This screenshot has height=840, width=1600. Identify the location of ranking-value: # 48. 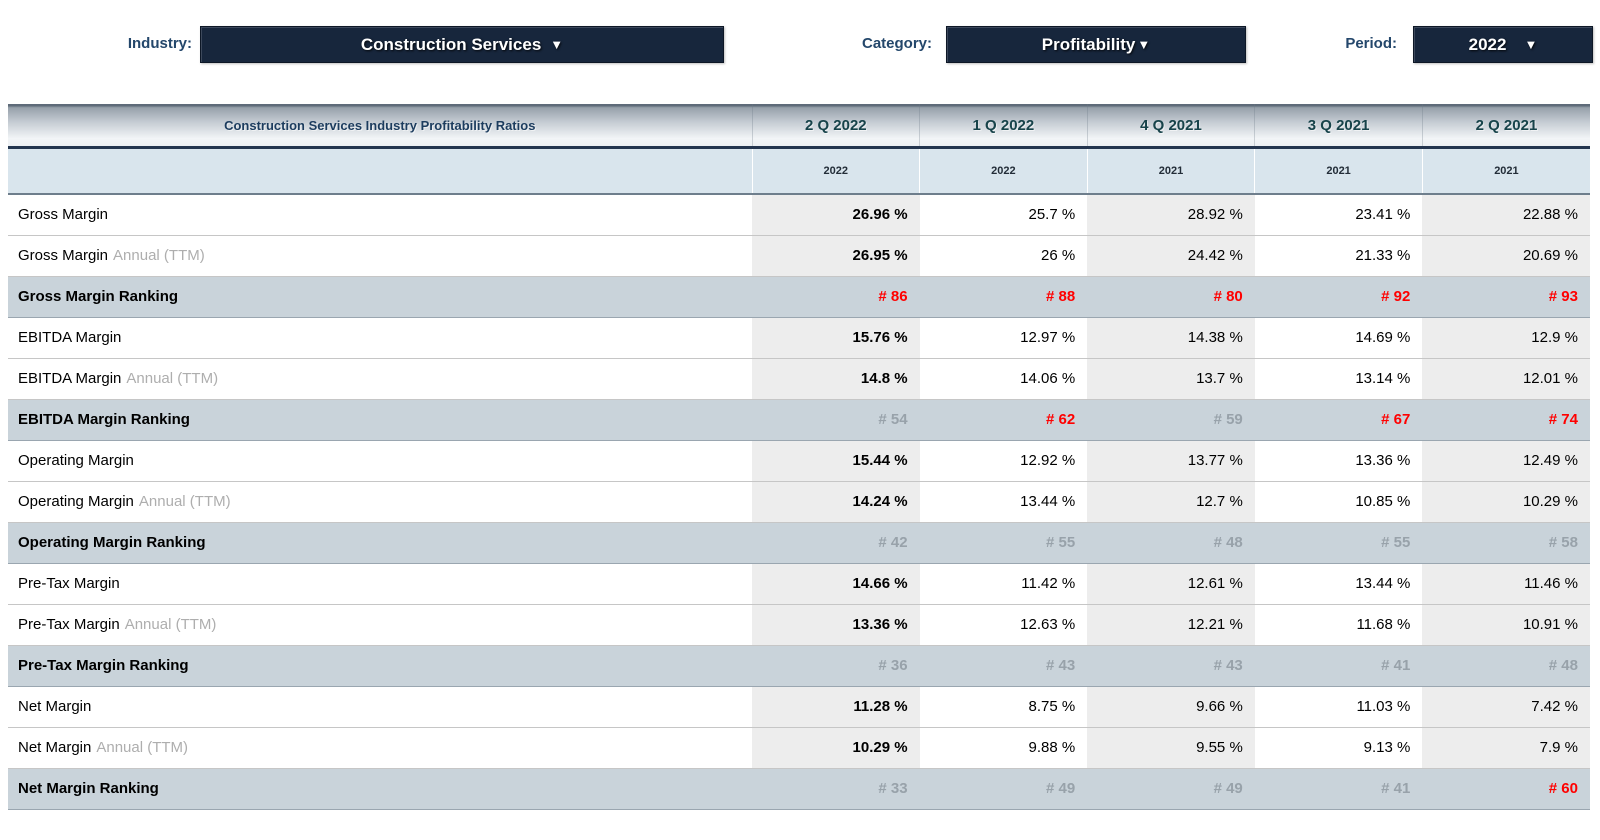
(1506, 665).